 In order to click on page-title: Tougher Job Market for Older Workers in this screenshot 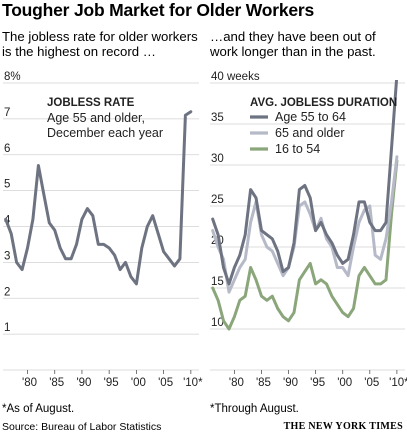, I will do `click(158, 10)`.